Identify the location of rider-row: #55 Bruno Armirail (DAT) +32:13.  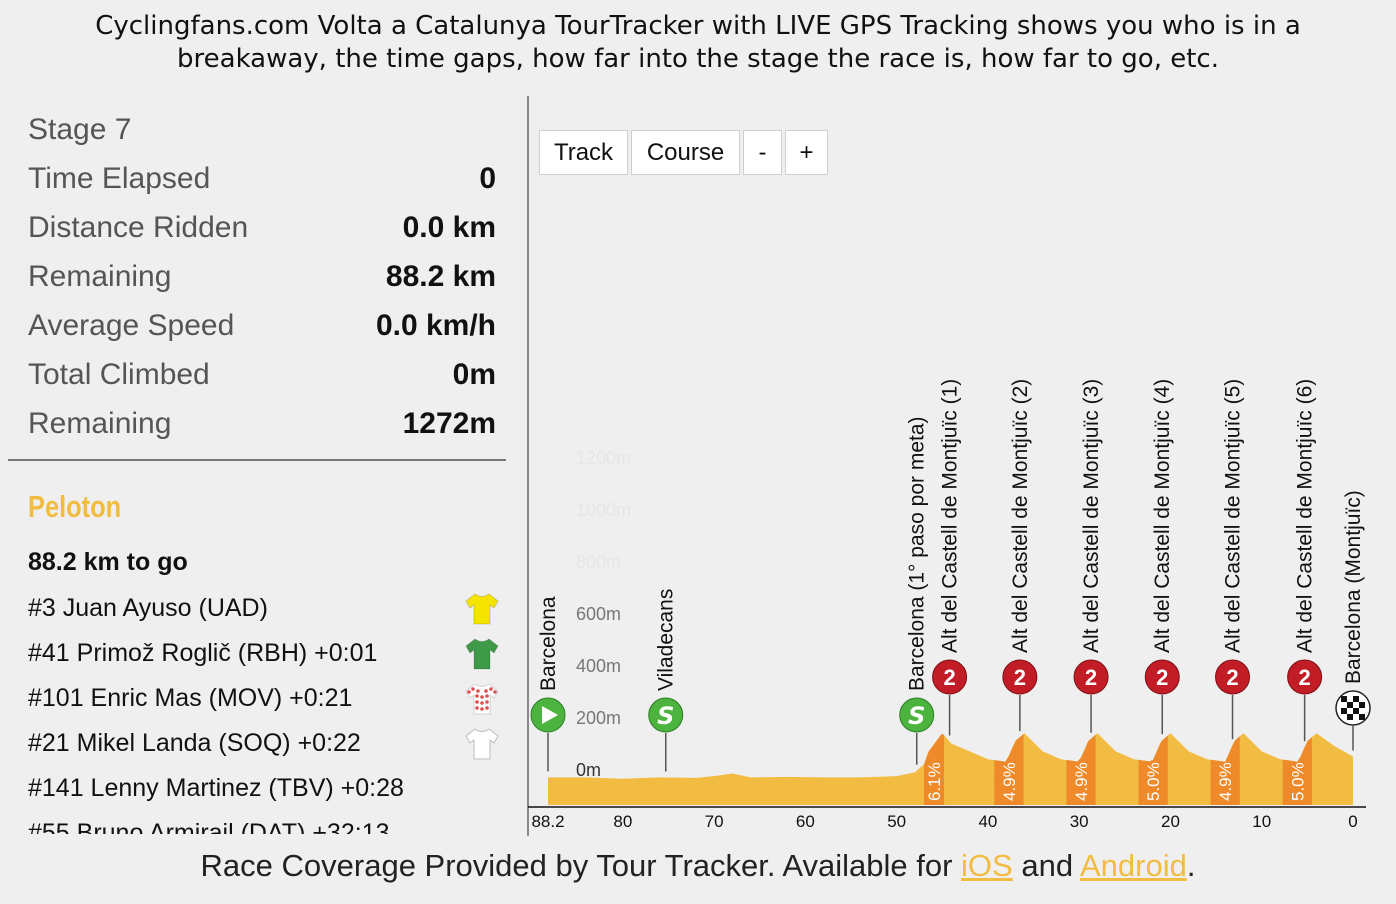
(268, 822).